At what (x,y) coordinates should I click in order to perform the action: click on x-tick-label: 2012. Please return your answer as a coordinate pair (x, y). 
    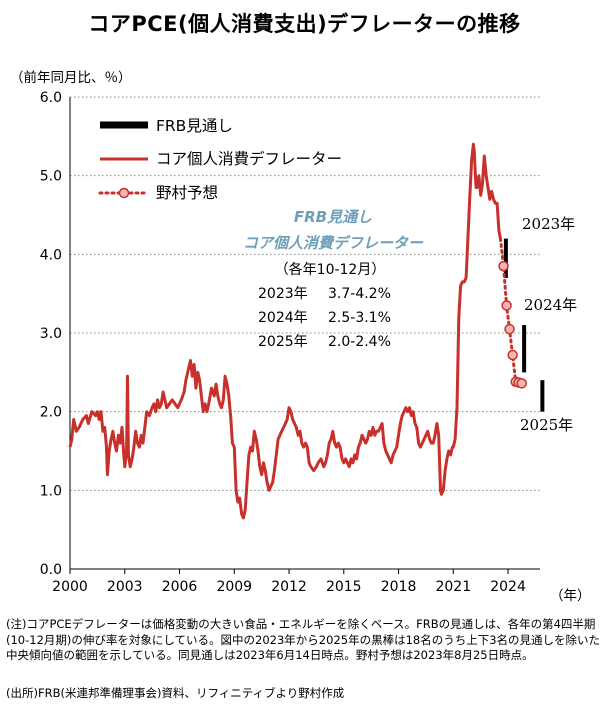
    Looking at the image, I should click on (289, 587).